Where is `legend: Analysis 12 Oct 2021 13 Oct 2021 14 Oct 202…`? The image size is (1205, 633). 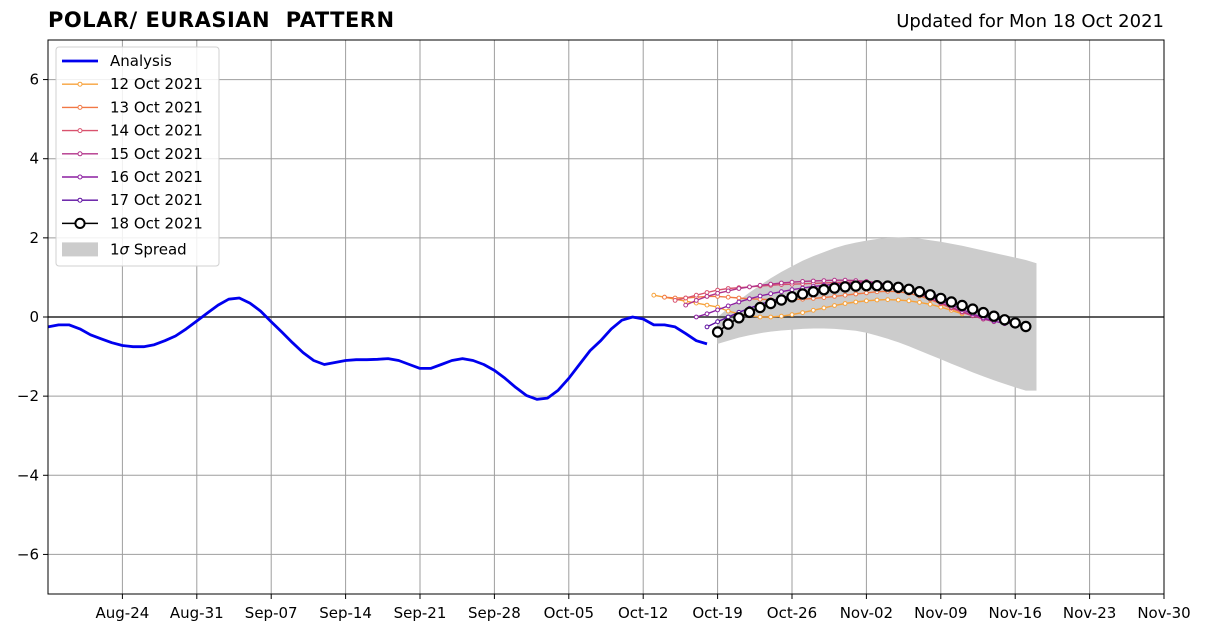 legend: Analysis 12 Oct 2021 13 Oct 2021 14 Oct 202… is located at coordinates (137, 156).